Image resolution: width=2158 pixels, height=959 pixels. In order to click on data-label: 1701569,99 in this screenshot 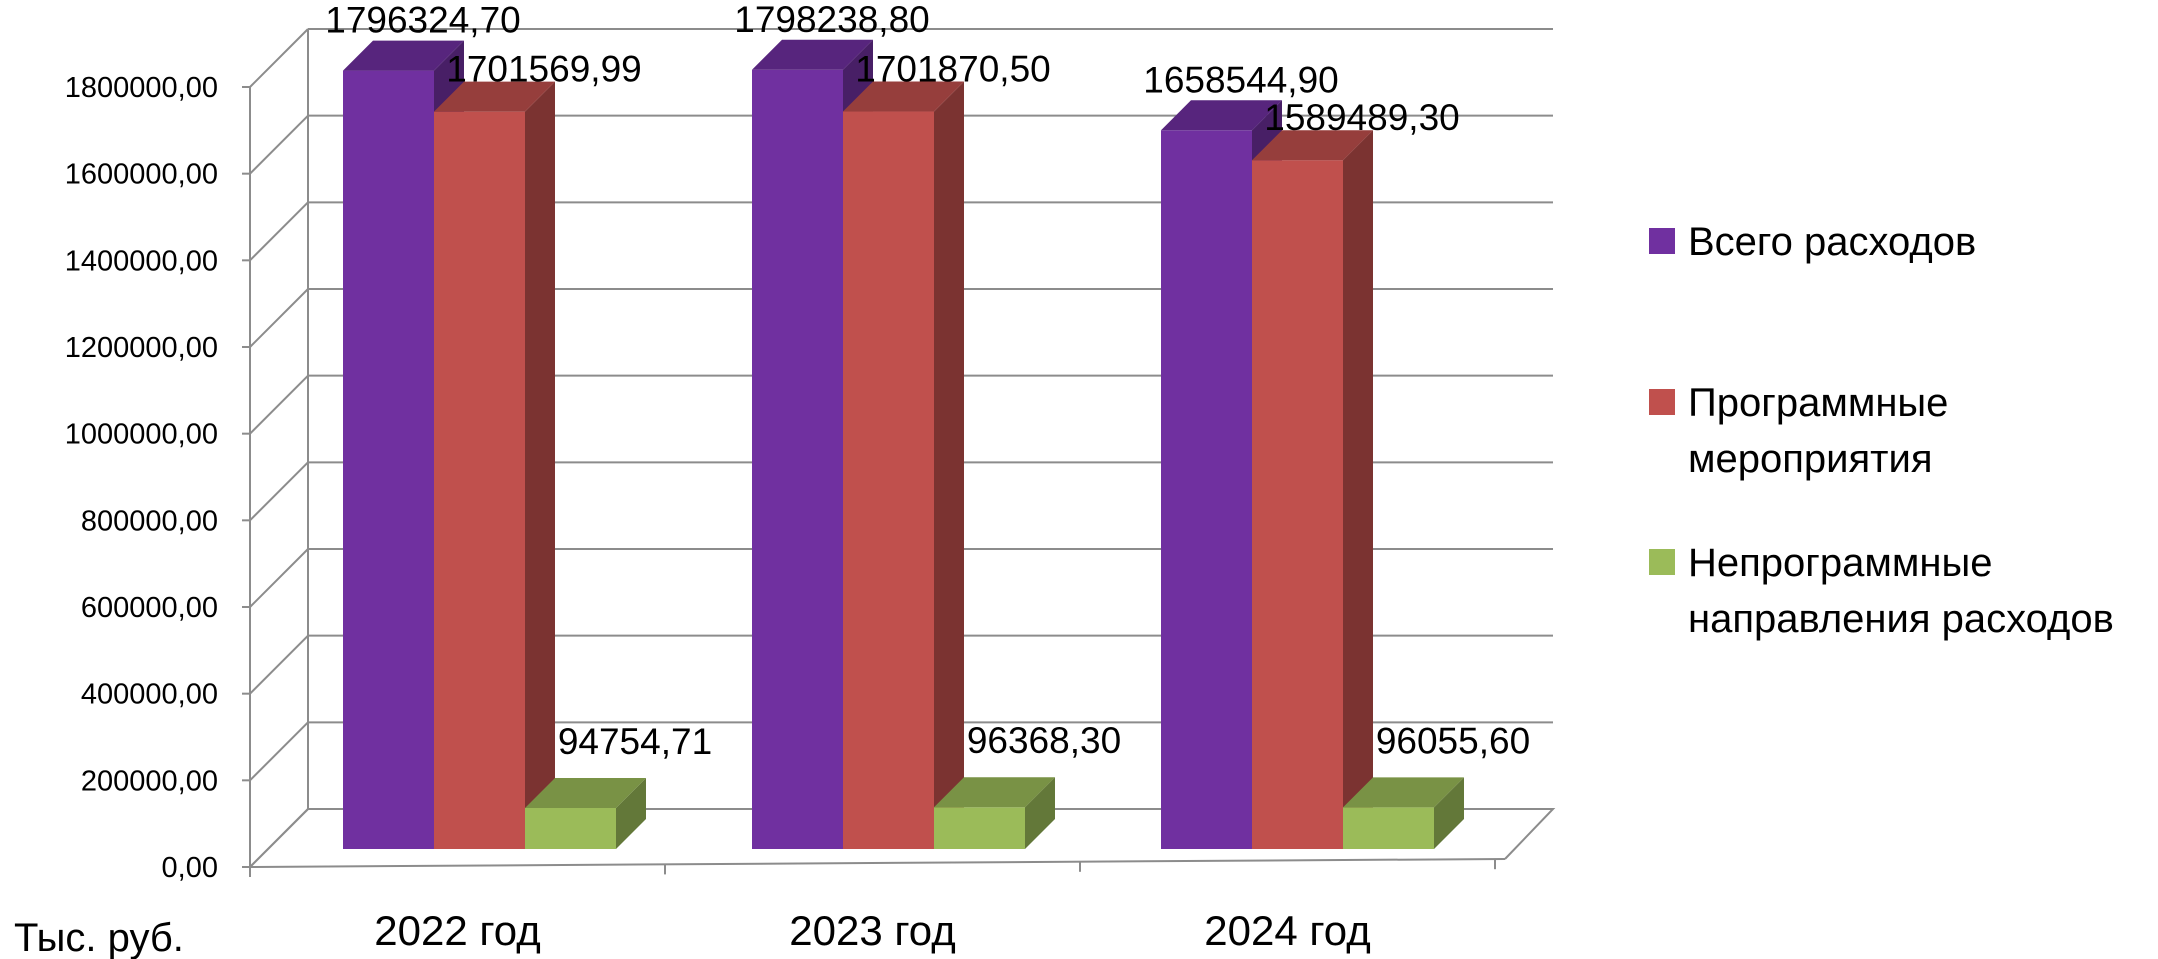, I will do `click(543, 69)`.